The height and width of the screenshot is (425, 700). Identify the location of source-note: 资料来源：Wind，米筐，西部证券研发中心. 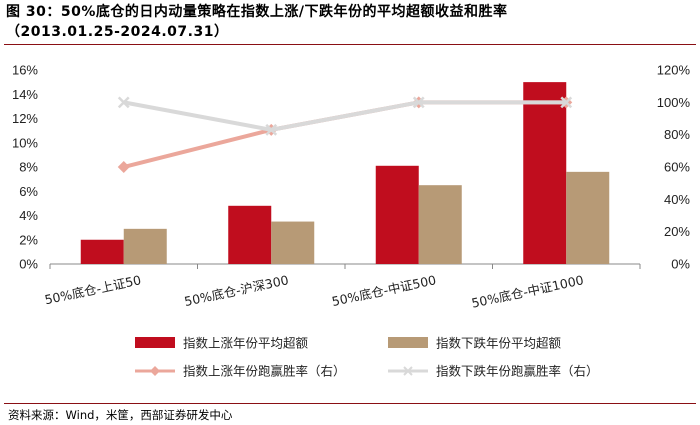
(120, 415).